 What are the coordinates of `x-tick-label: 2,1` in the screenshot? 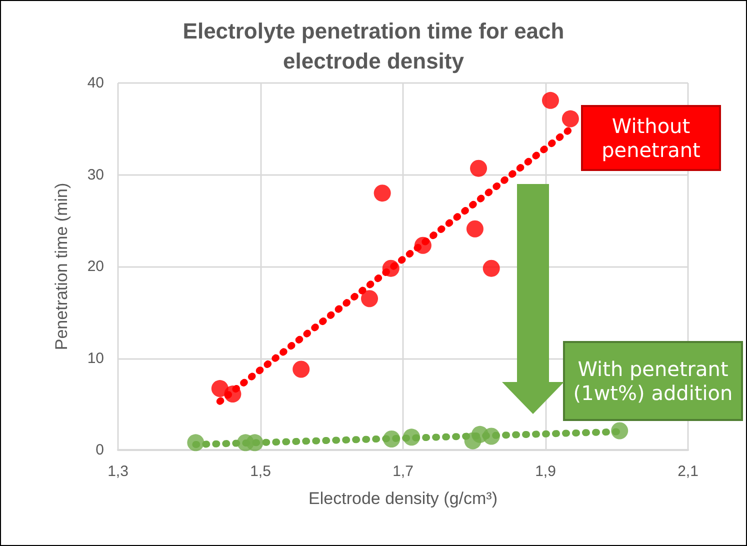 It's located at (688, 471).